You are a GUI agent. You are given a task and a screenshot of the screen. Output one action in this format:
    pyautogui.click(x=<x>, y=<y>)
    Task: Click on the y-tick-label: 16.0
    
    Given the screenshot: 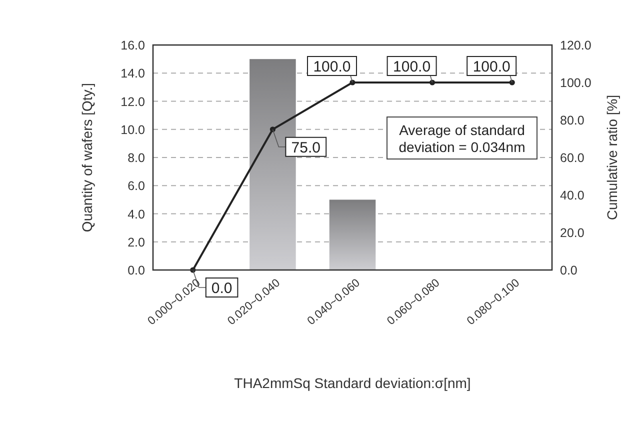 What is the action you would take?
    pyautogui.click(x=133, y=45)
    